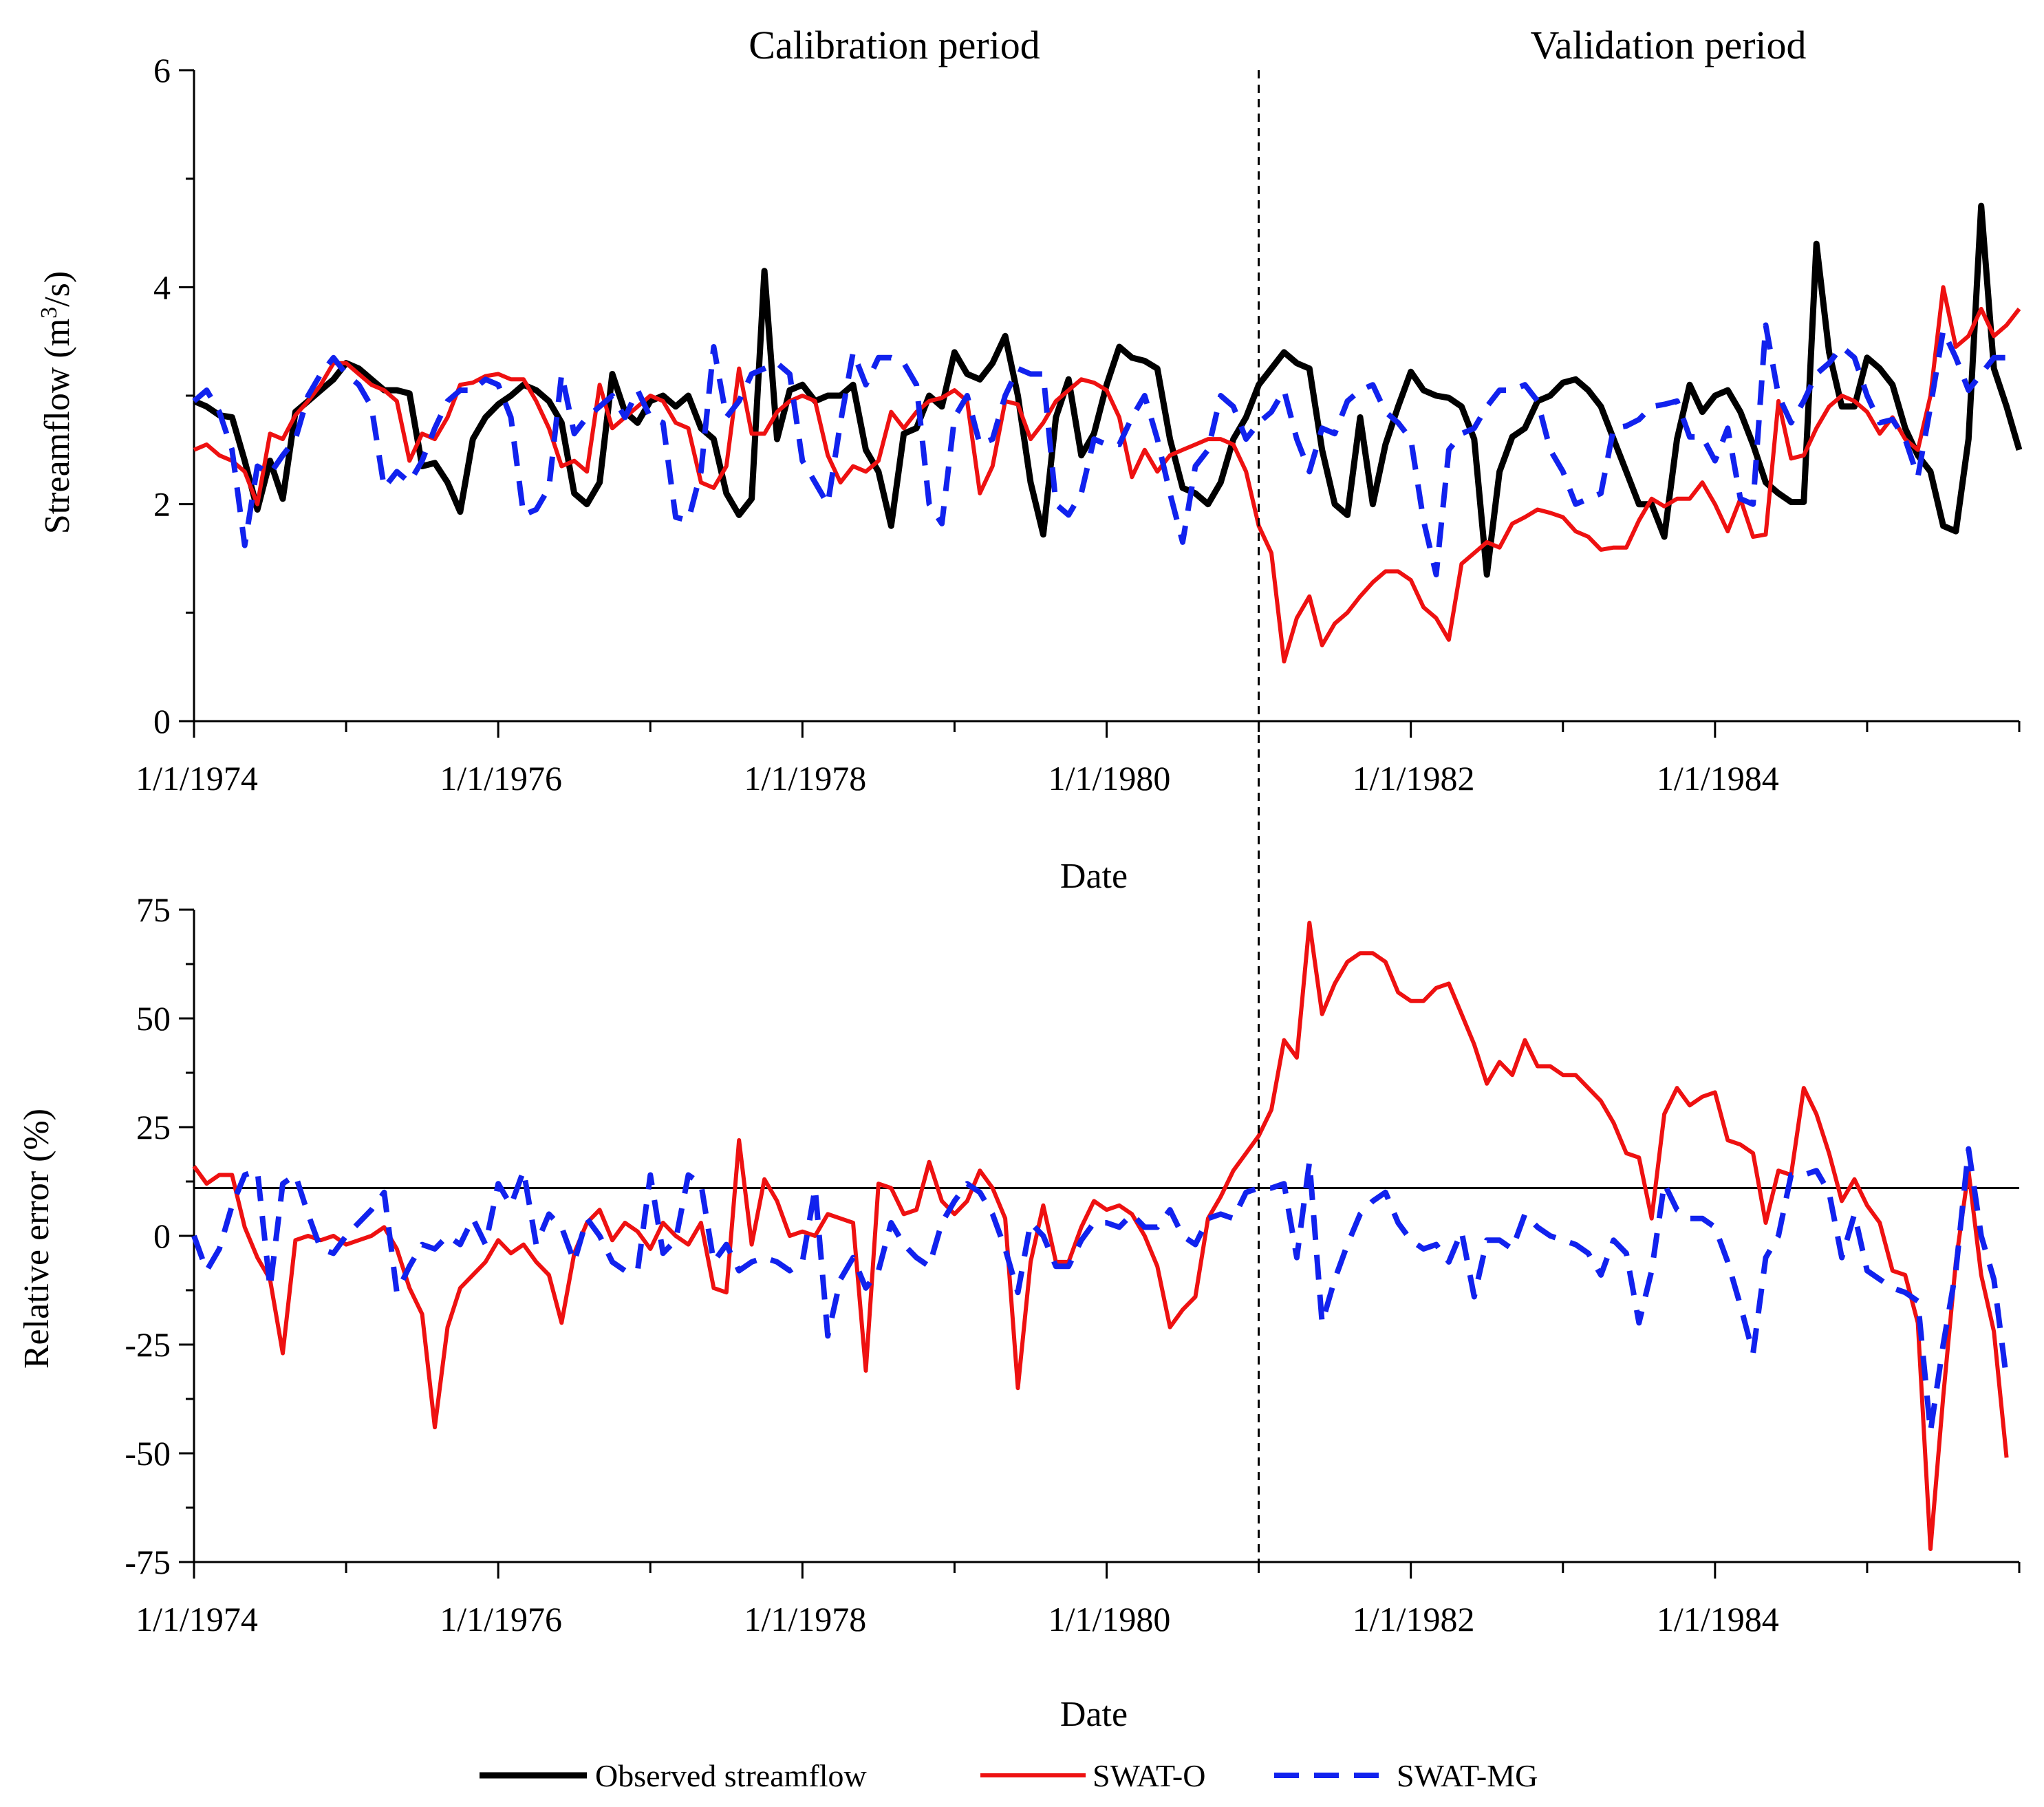 This screenshot has width=2044, height=1807. I want to click on streamflow-y-axis-title: Streamflow (m3/s), so click(56, 402).